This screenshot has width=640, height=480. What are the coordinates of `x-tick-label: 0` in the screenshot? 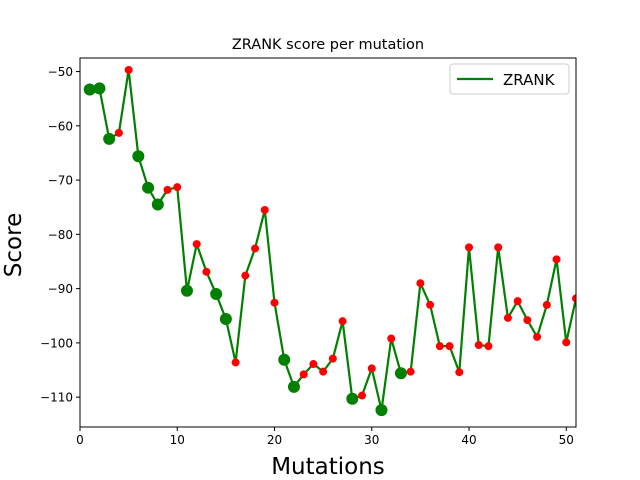 It's located at (80, 440).